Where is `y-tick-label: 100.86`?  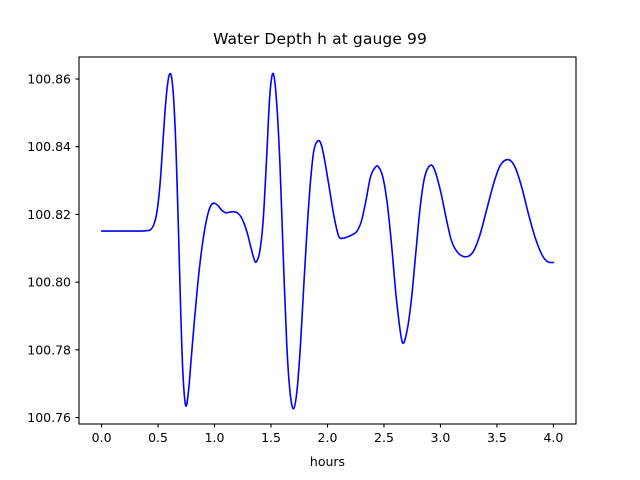 y-tick-label: 100.86 is located at coordinates (49, 79).